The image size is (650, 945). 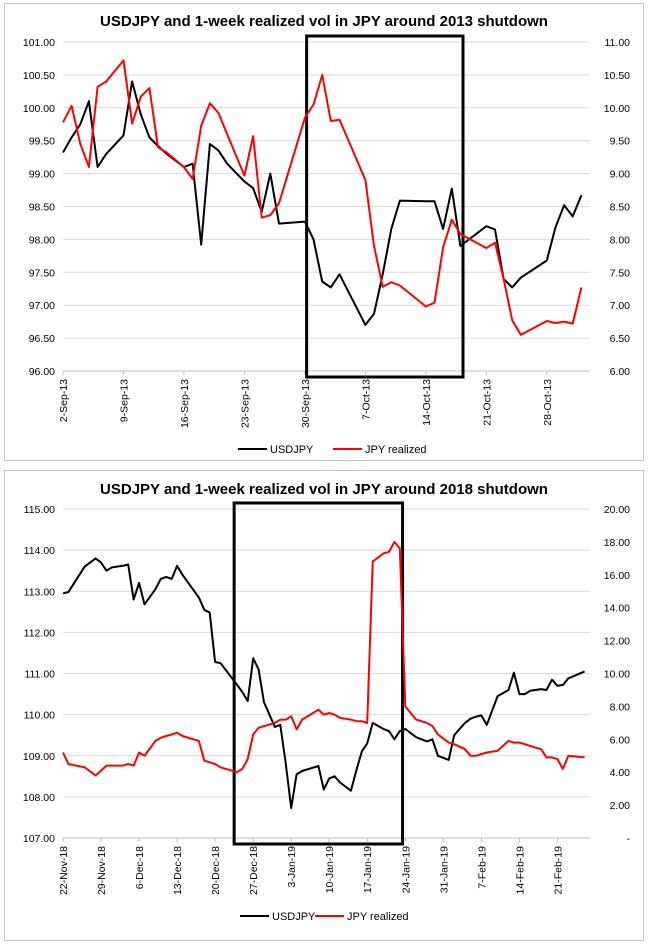 I want to click on x-tick-label: 27-Dec-18, so click(x=254, y=870).